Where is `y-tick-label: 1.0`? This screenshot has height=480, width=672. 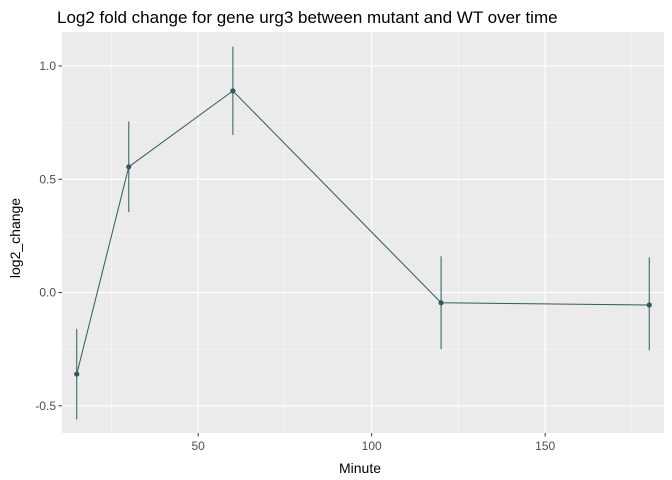 y-tick-label: 1.0 is located at coordinates (47, 66).